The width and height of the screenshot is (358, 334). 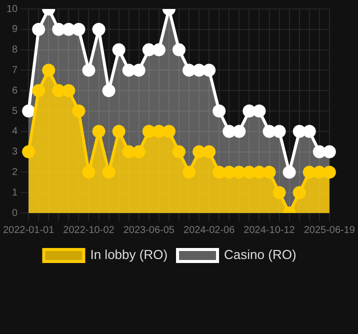 What do you see at coordinates (15, 30) in the screenshot?
I see `y-tick-label: 9` at bounding box center [15, 30].